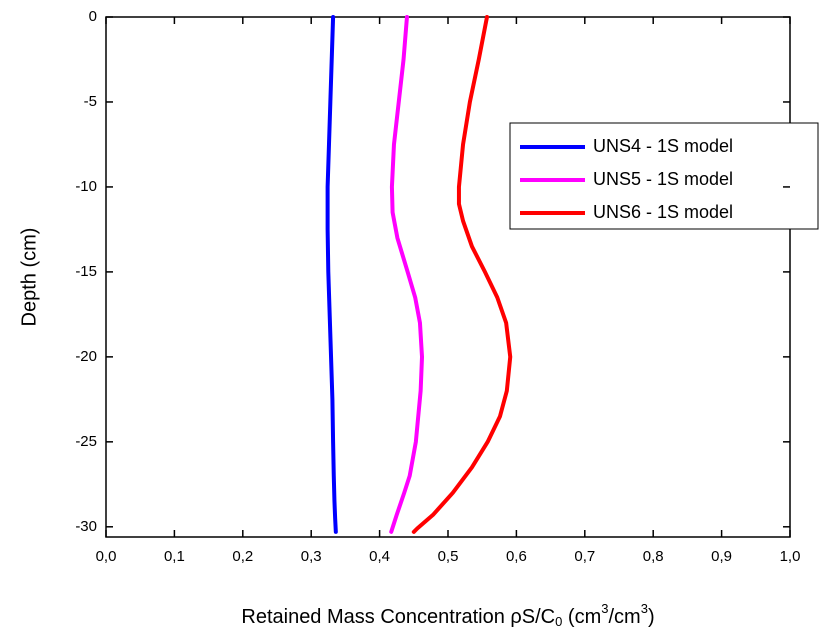  What do you see at coordinates (86, 441) in the screenshot?
I see `y-tick-label: -25` at bounding box center [86, 441].